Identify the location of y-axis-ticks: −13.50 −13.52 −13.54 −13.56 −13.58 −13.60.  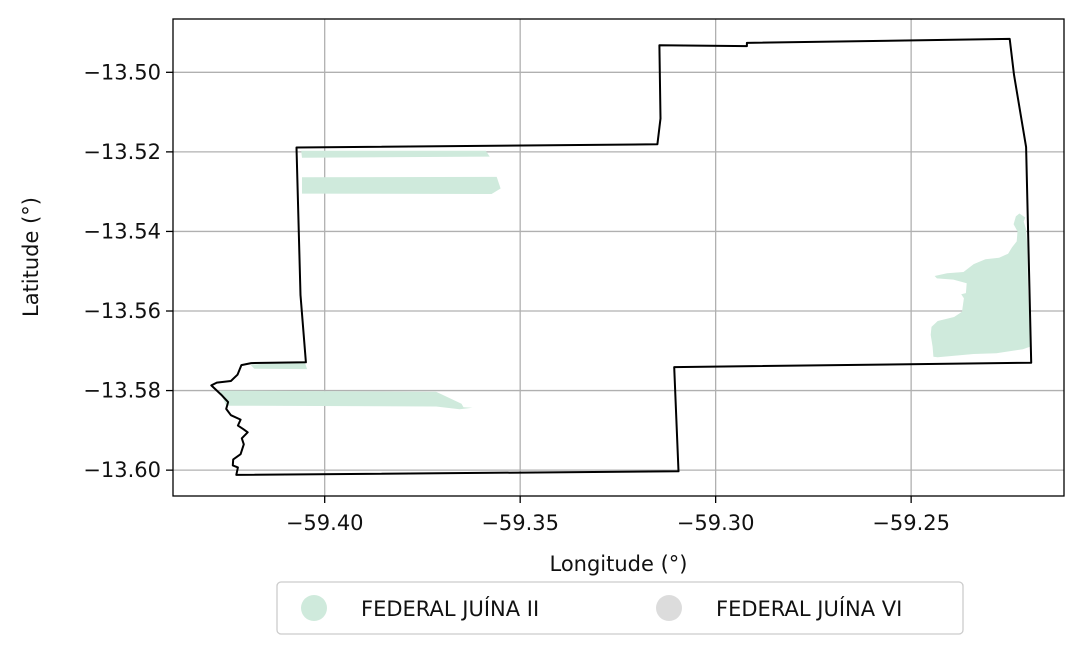
(128, 271).